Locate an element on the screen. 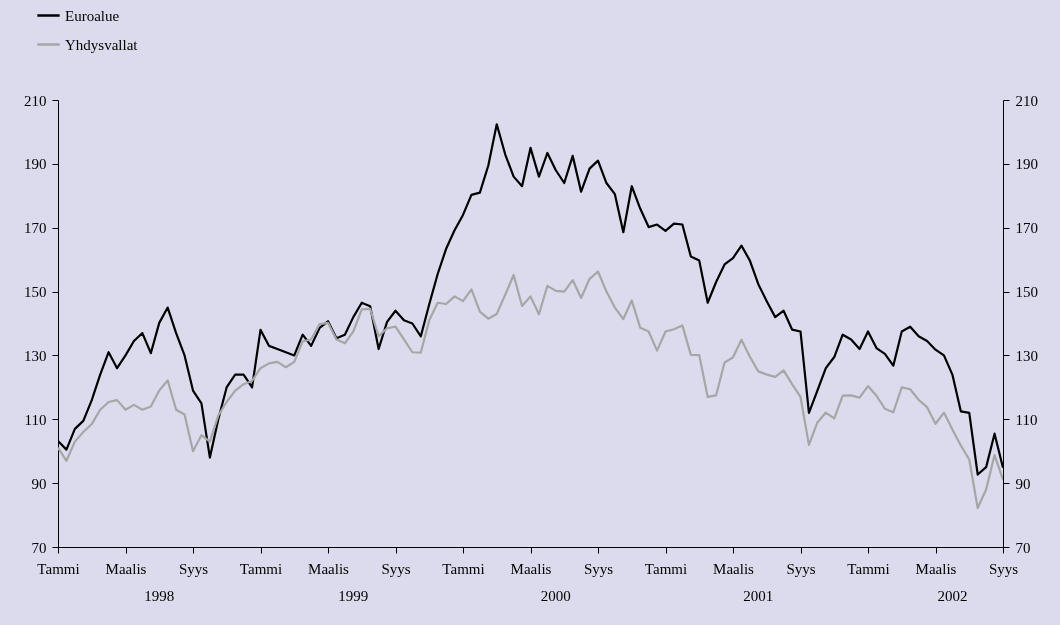 This screenshot has height=625, width=1060. y-tick-label: 130 is located at coordinates (35, 355).